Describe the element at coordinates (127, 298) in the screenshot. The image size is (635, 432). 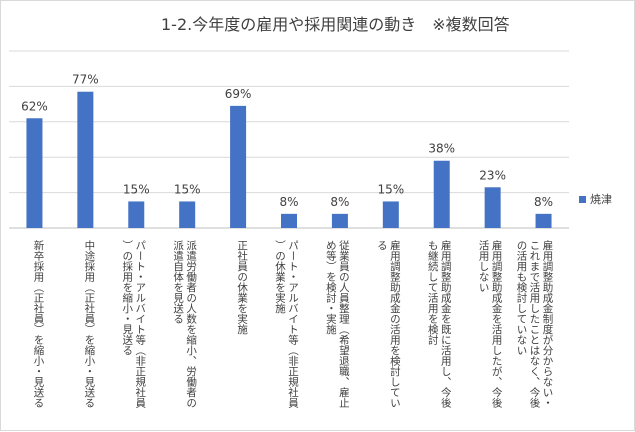
I see `category-label: ）の採用を縮小・見送る` at that location.